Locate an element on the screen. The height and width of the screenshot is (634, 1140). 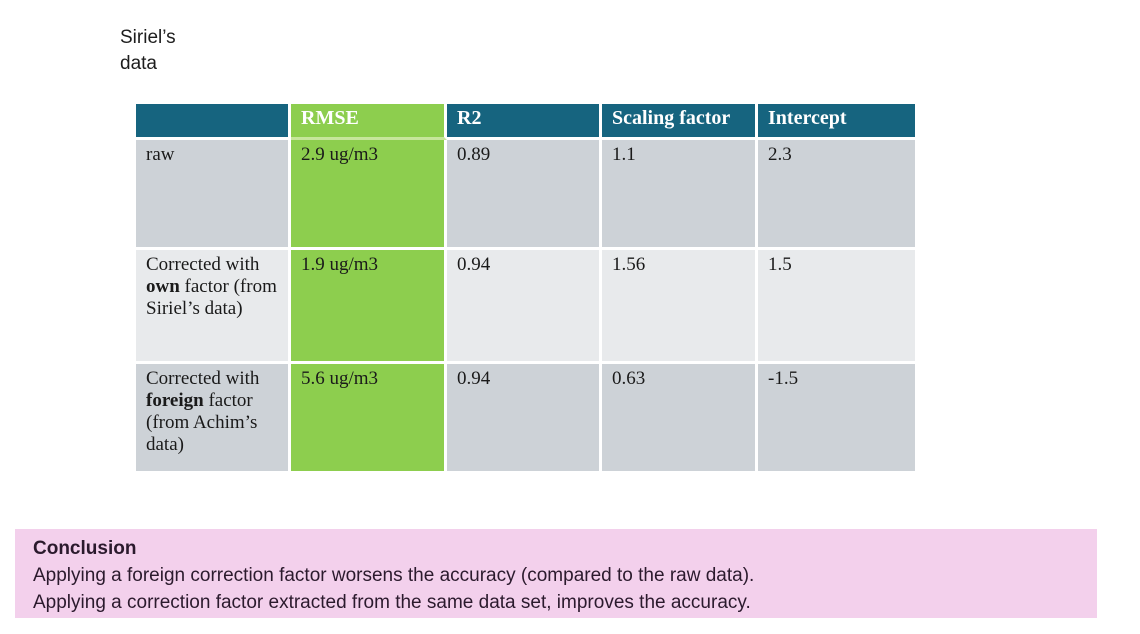
header-cell-rmse: RMSE is located at coordinates (369, 122).